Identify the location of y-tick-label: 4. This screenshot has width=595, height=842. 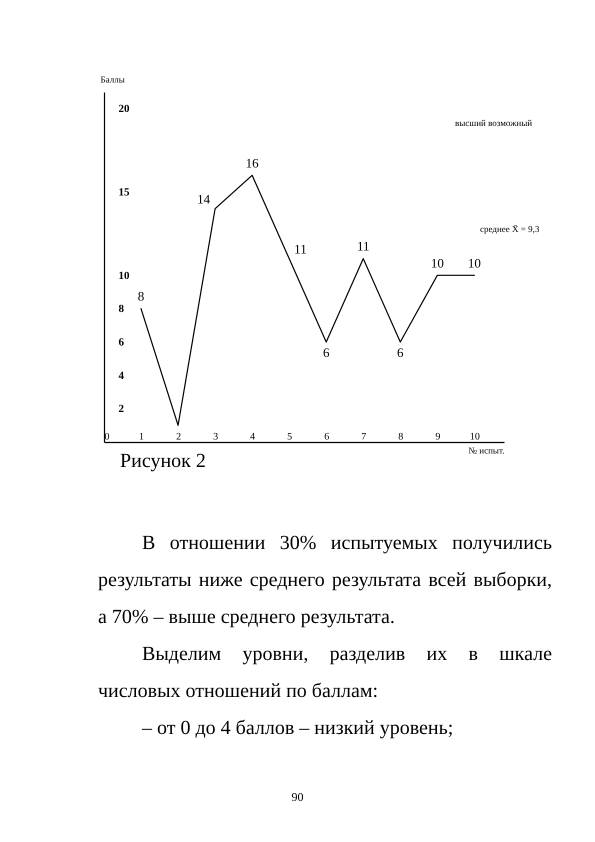
(121, 376).